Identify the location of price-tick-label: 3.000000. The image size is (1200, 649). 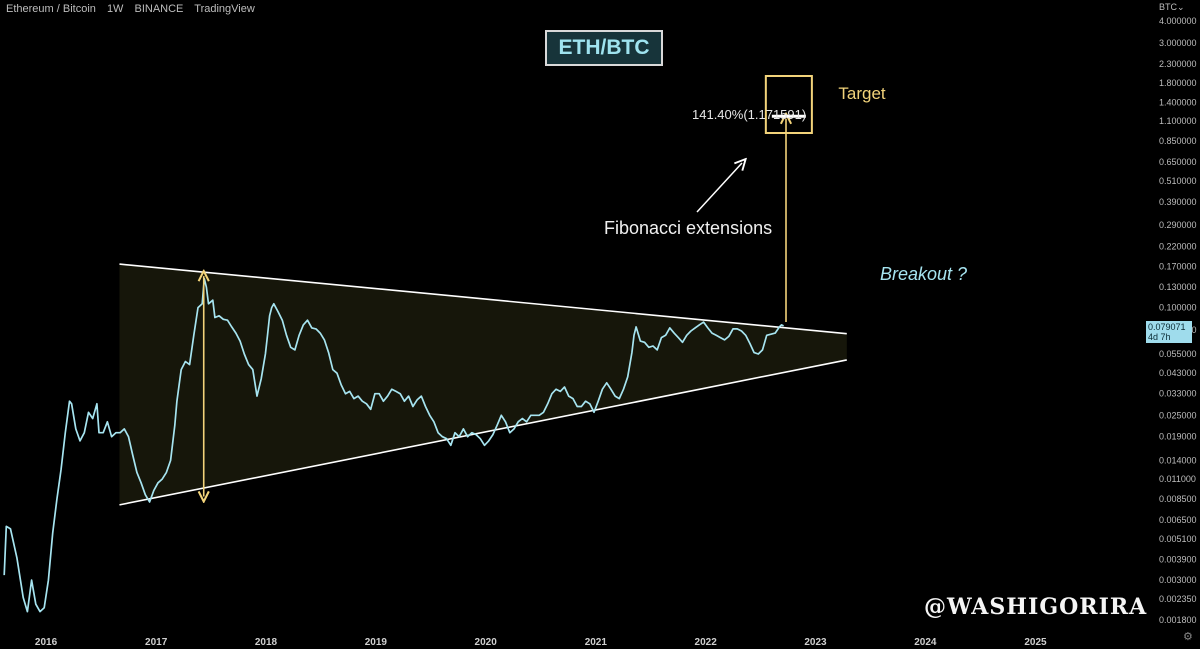
(1178, 43).